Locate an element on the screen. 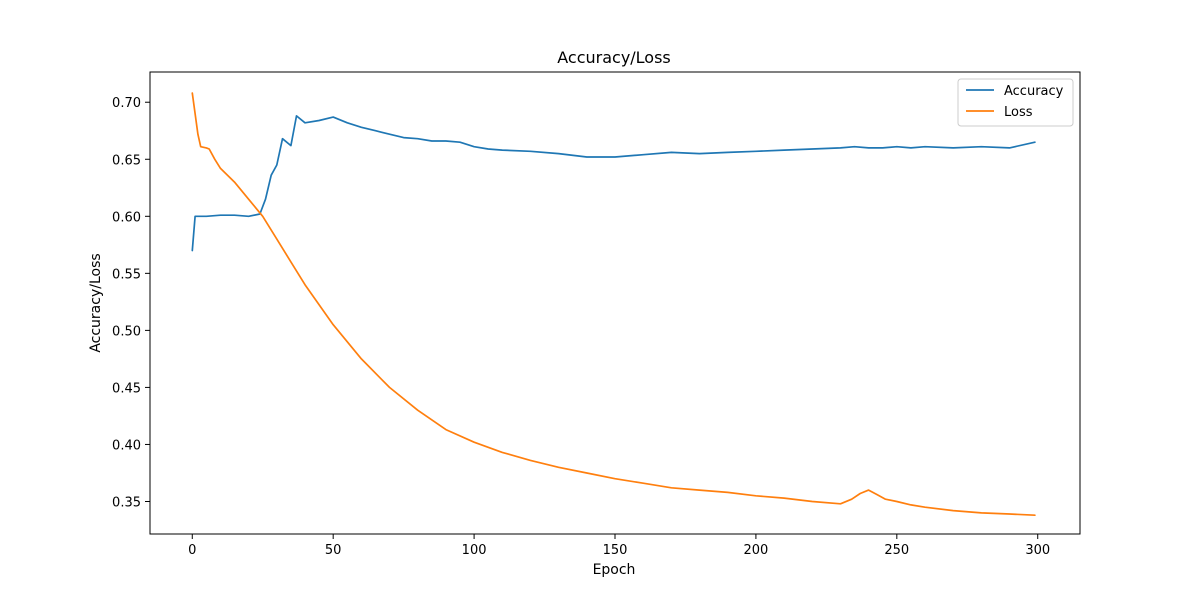 The height and width of the screenshot is (600, 1200). y-tick-label: 0.55 is located at coordinates (126, 274).